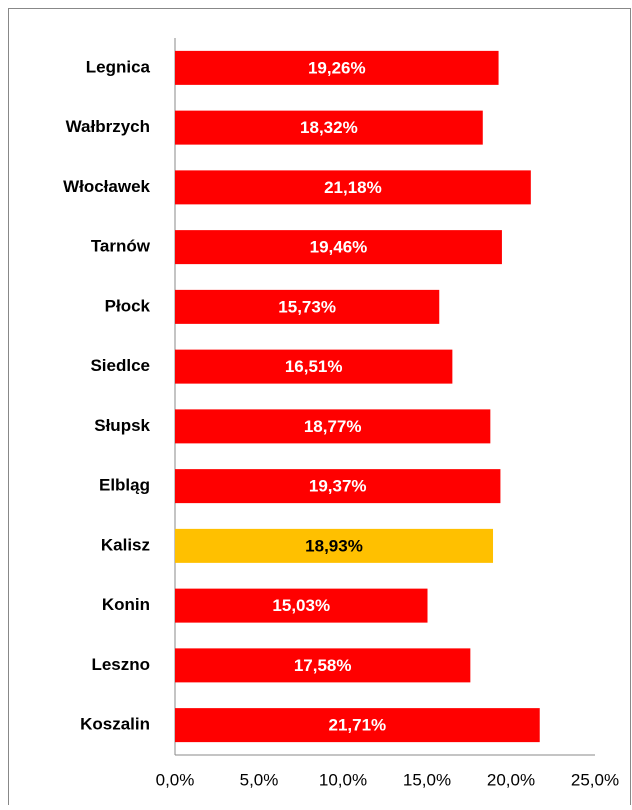 This screenshot has width=632, height=810. I want to click on y-tick-label: Wałbrzych, so click(108, 126).